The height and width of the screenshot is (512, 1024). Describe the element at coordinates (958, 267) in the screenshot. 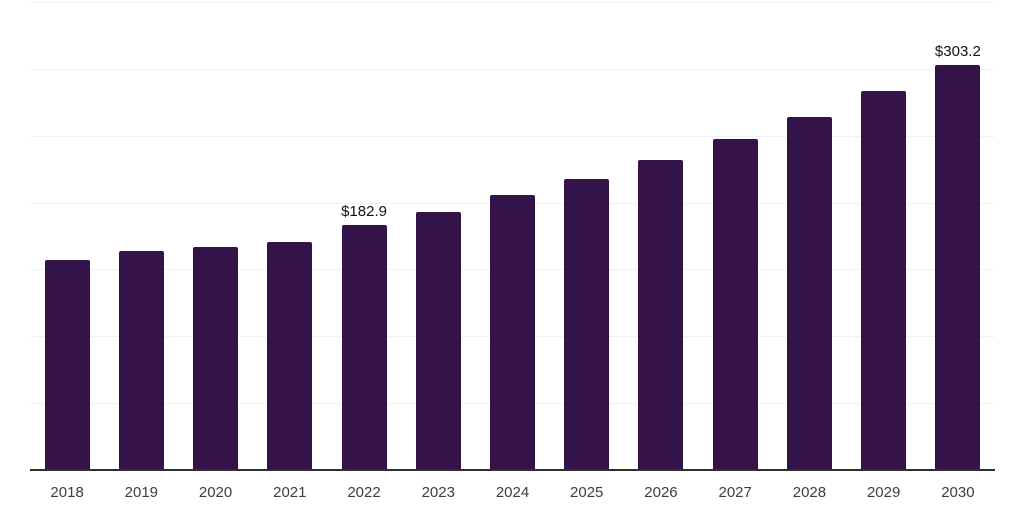

I see `bar-2030` at that location.